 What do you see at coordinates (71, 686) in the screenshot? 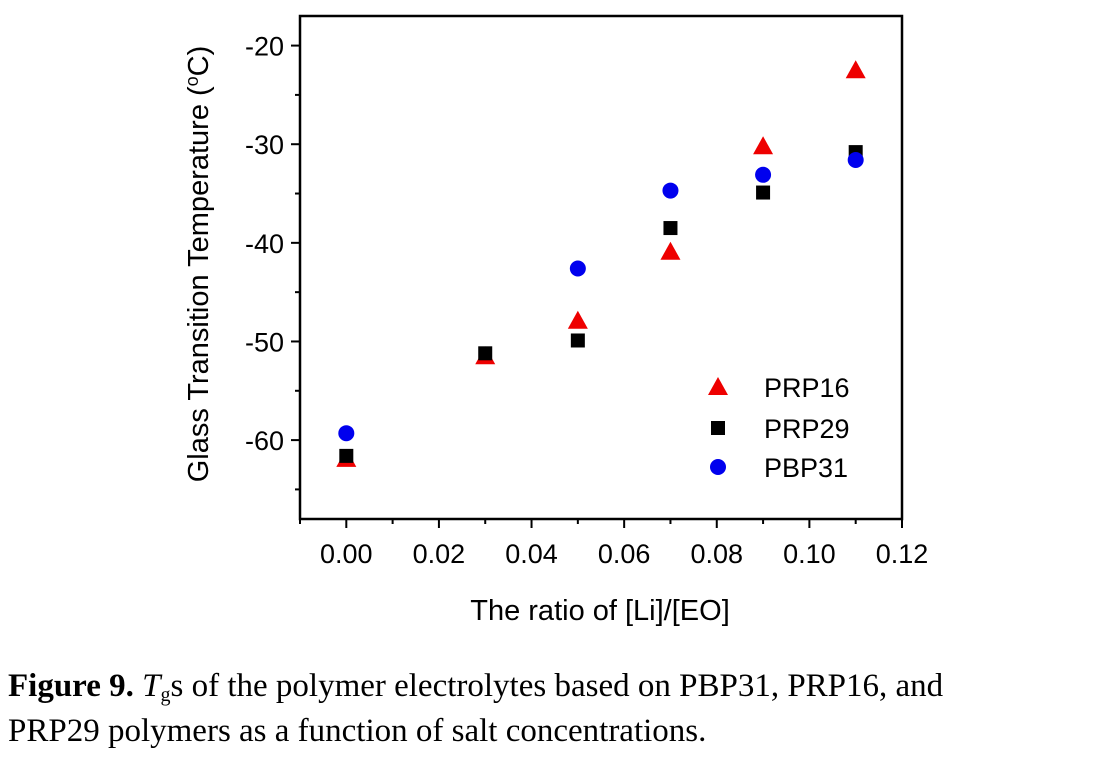
I see `caption-label: Figure 9.` at bounding box center [71, 686].